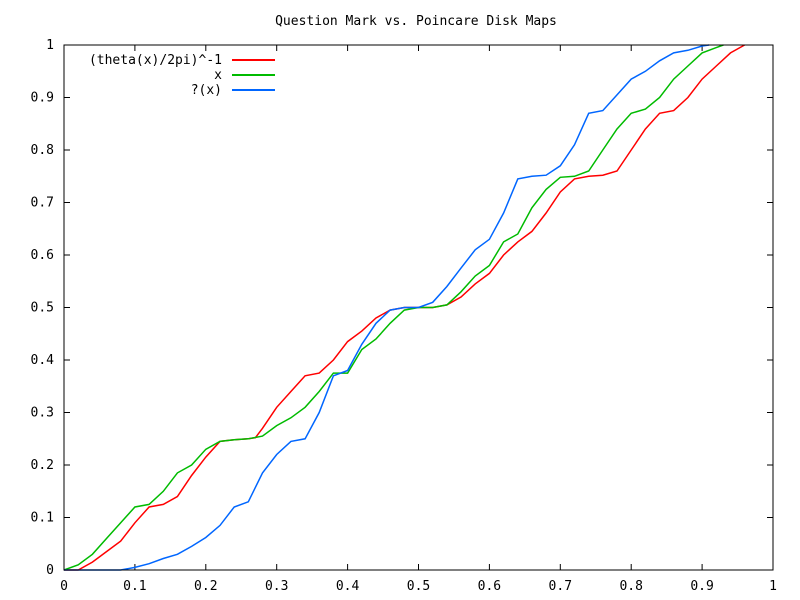 This screenshot has width=800, height=600. I want to click on x-tick-label: 0.9, so click(701, 586).